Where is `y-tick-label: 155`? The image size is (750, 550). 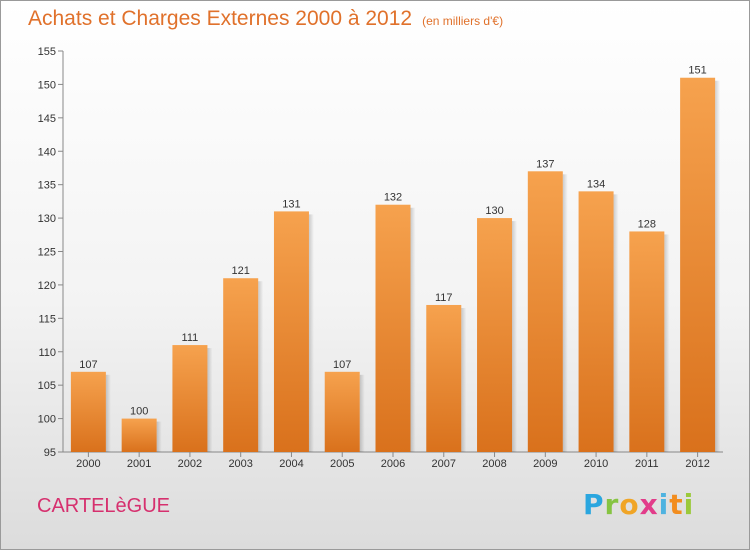
y-tick-label: 155 is located at coordinates (47, 52).